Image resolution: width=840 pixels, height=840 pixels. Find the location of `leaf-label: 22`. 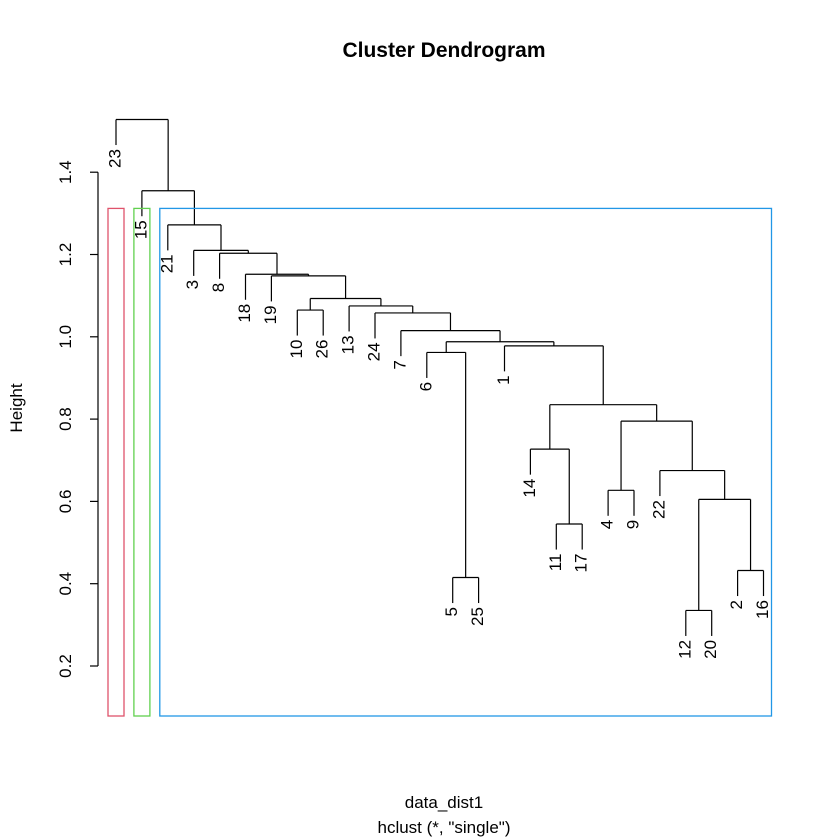

leaf-label: 22 is located at coordinates (658, 509).